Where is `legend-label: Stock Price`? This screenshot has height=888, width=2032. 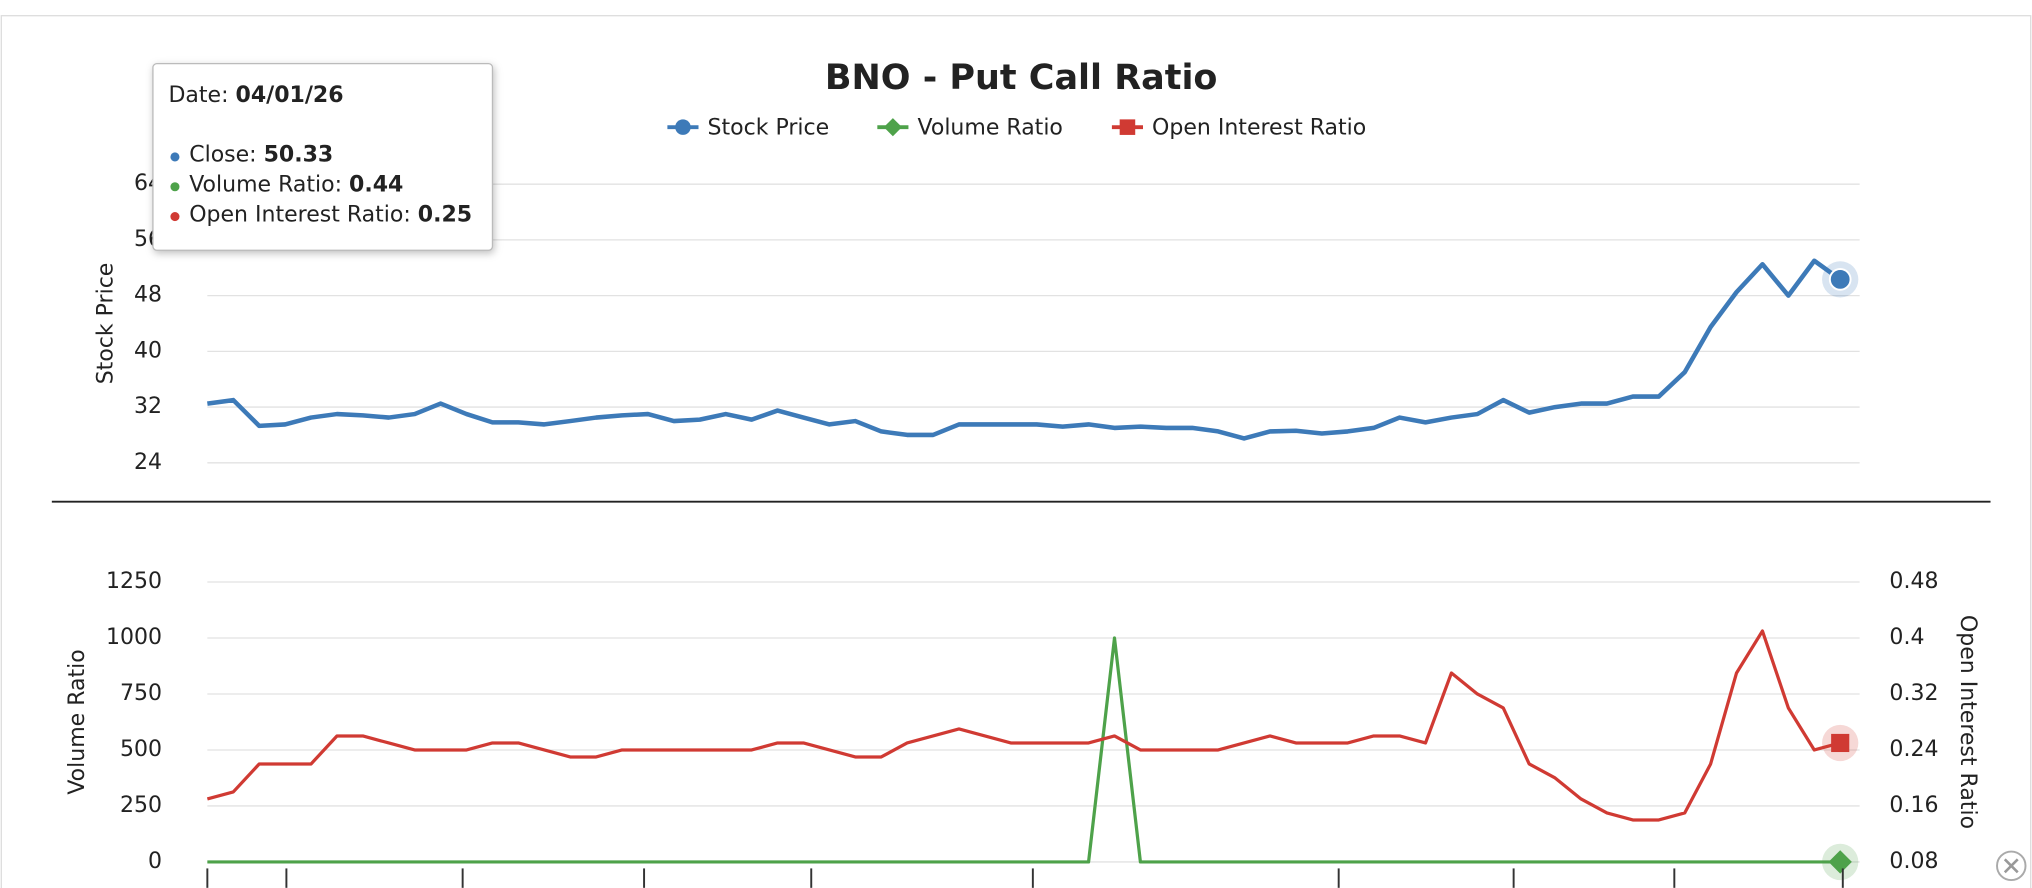
legend-label: Stock Price is located at coordinates (769, 127).